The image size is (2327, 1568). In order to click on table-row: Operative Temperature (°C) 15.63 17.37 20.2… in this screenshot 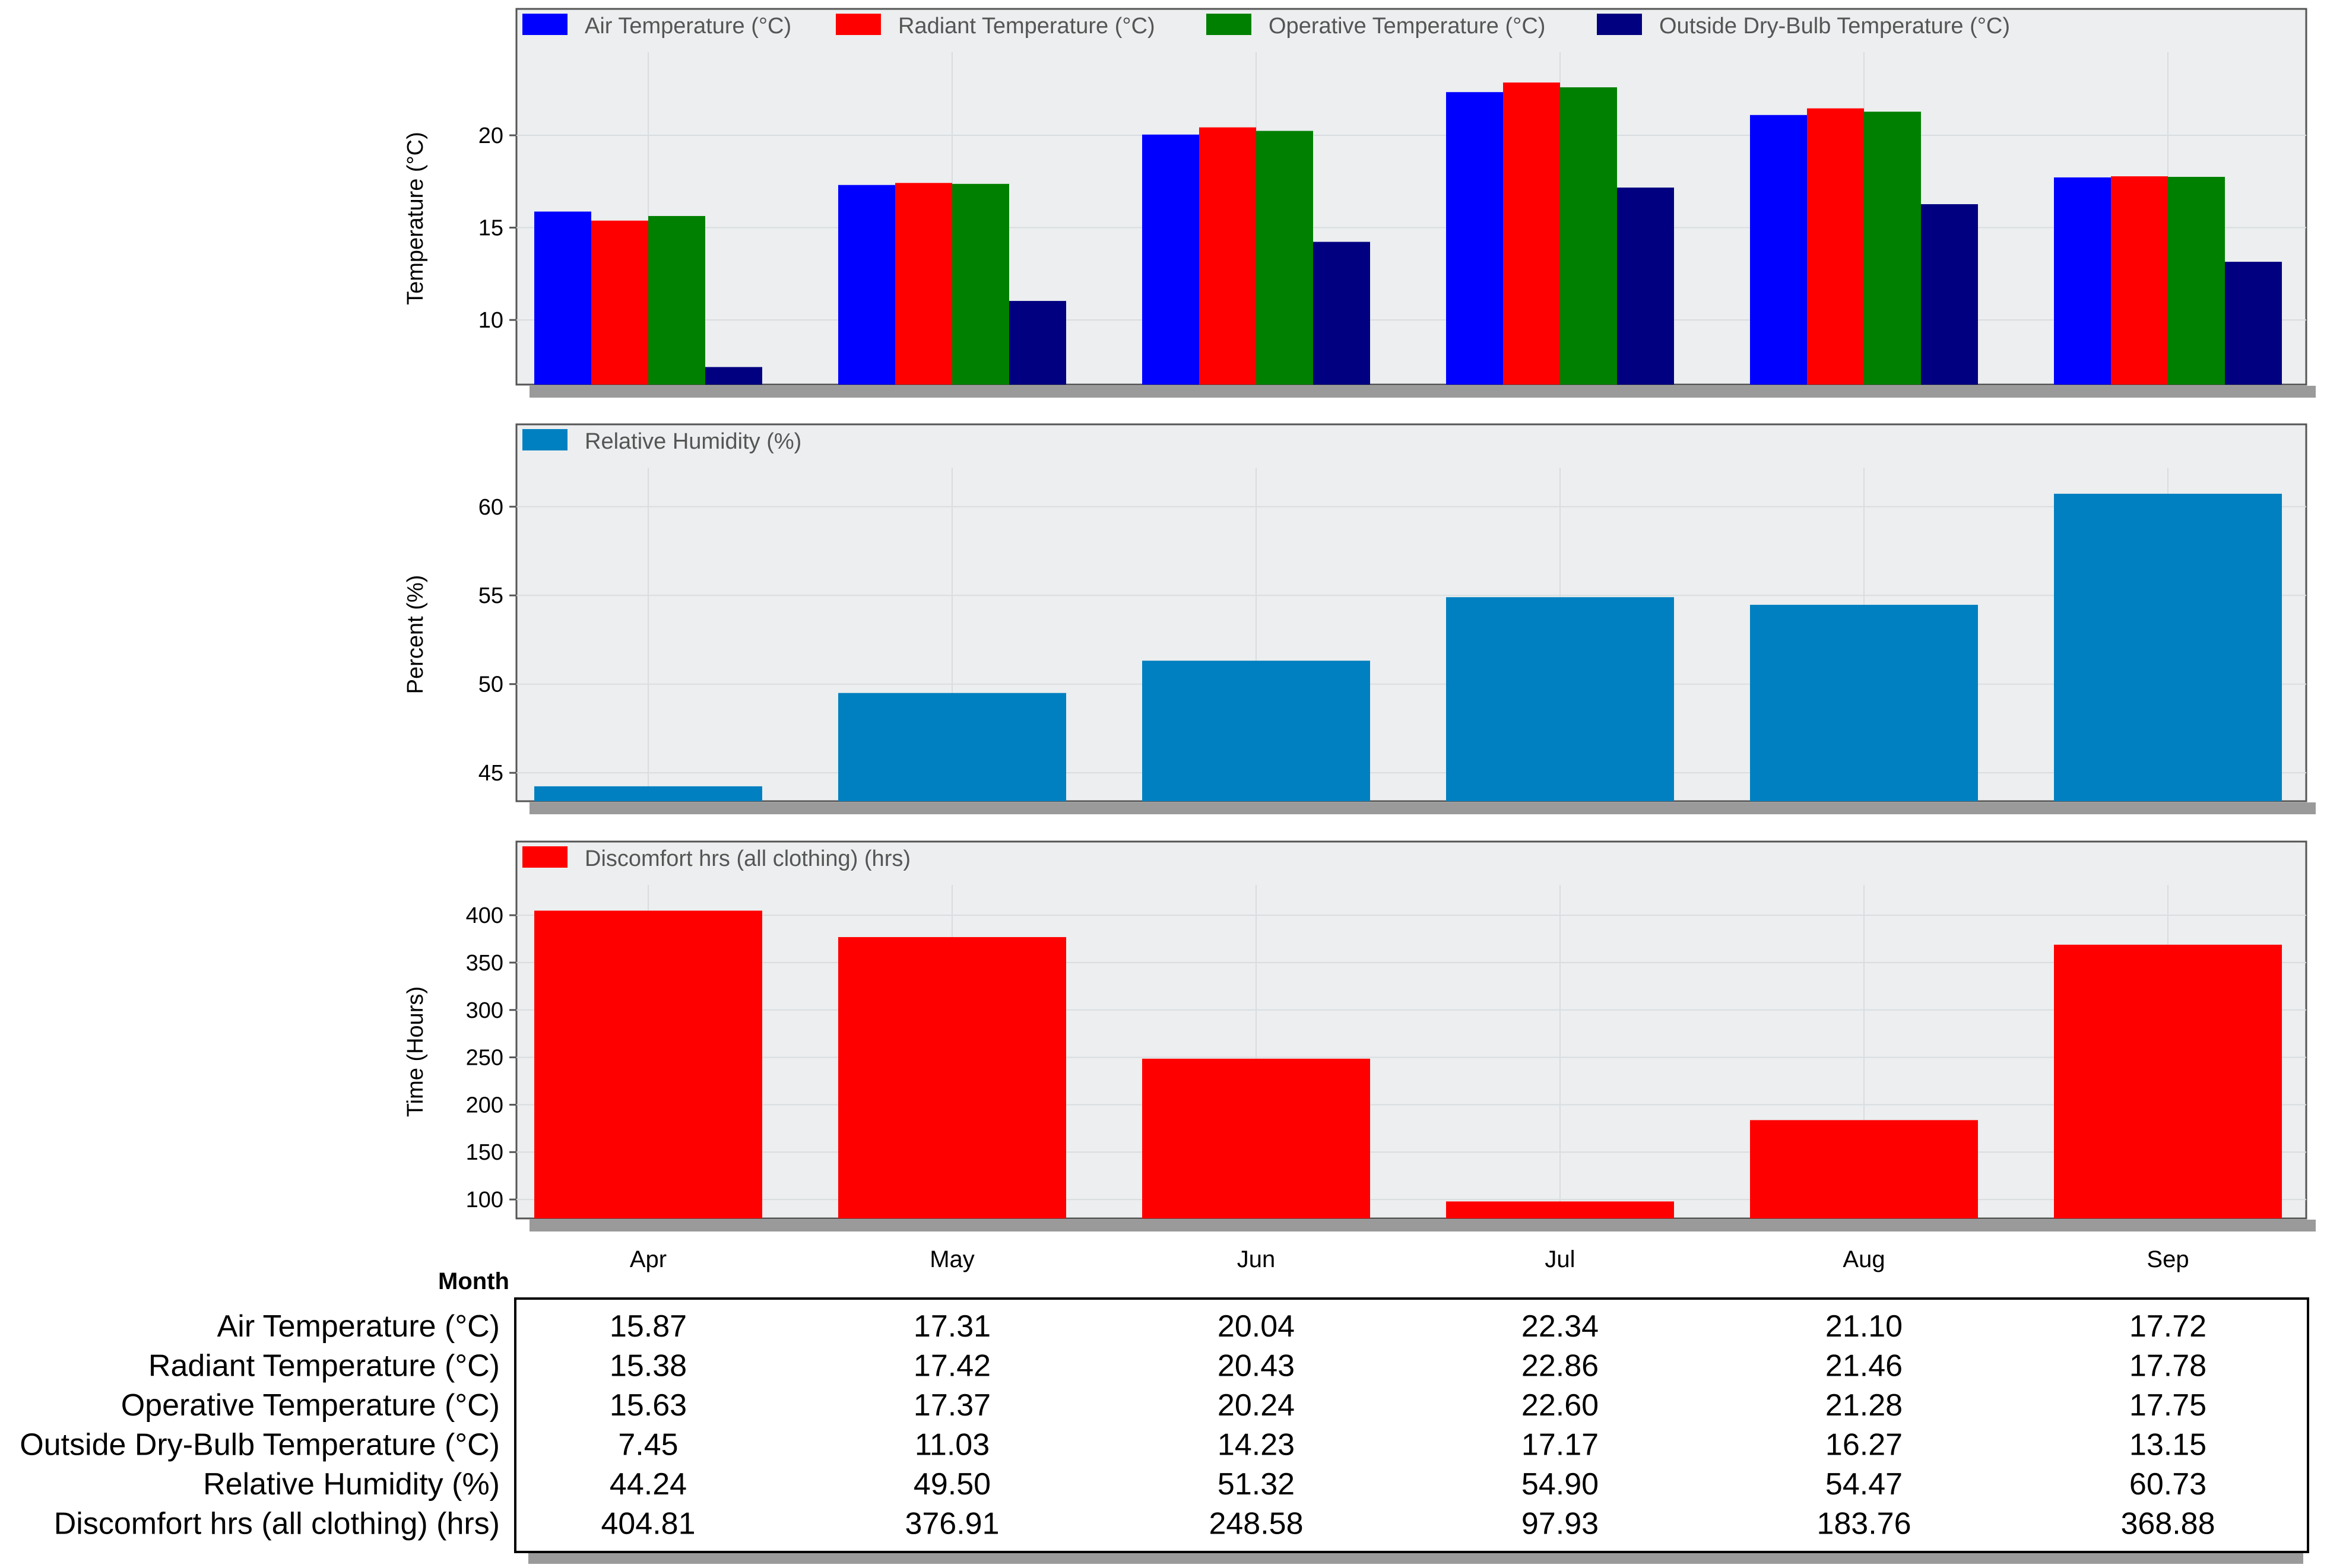, I will do `click(1163, 1405)`.